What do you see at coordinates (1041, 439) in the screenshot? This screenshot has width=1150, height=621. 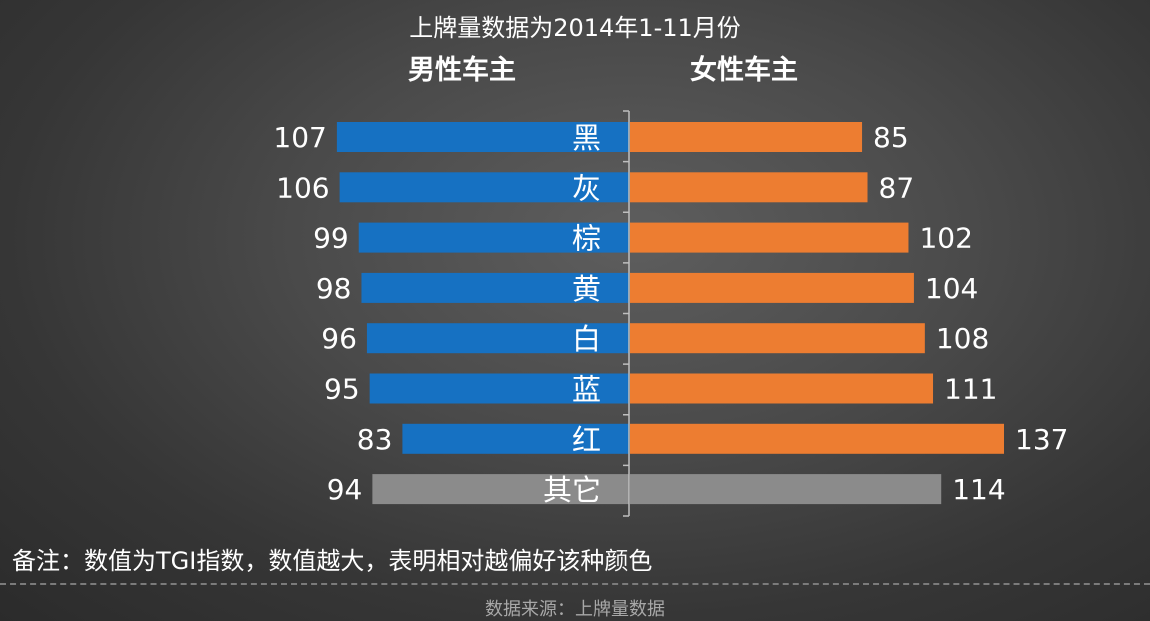 I see `female-value-label: 137` at bounding box center [1041, 439].